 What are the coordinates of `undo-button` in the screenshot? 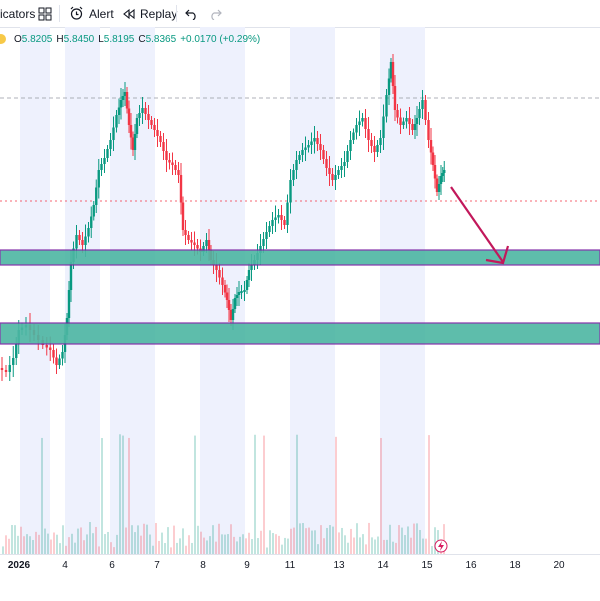 It's located at (191, 13).